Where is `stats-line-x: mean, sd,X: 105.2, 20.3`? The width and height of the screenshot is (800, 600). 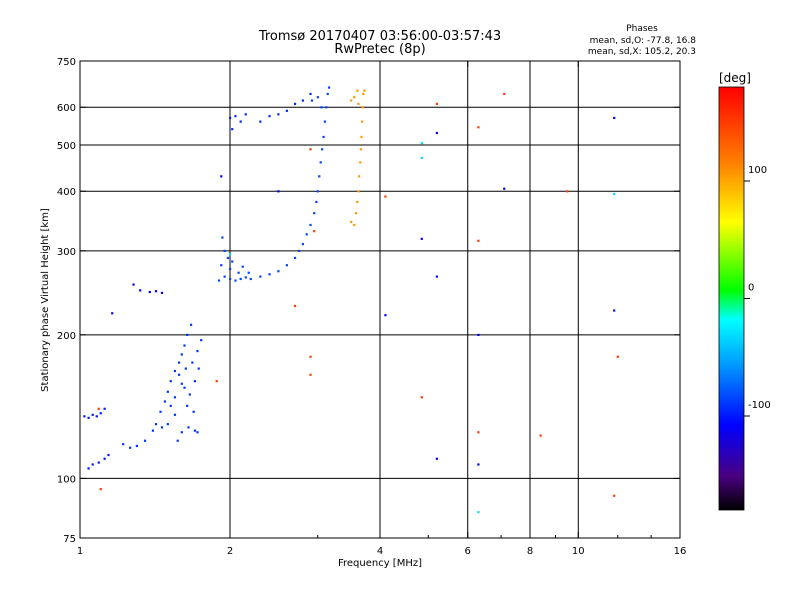 stats-line-x: mean, sd,X: 105.2, 20.3 is located at coordinates (642, 52).